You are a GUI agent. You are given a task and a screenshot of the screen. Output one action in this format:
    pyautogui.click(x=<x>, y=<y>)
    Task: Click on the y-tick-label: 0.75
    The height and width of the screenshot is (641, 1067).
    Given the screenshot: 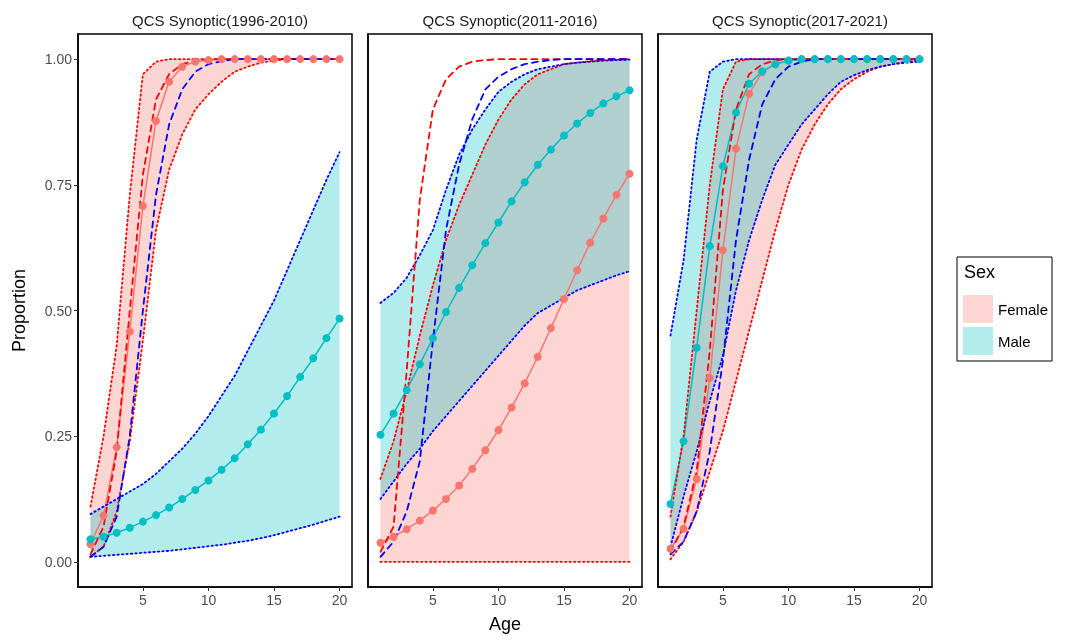 What is the action you would take?
    pyautogui.click(x=58, y=184)
    